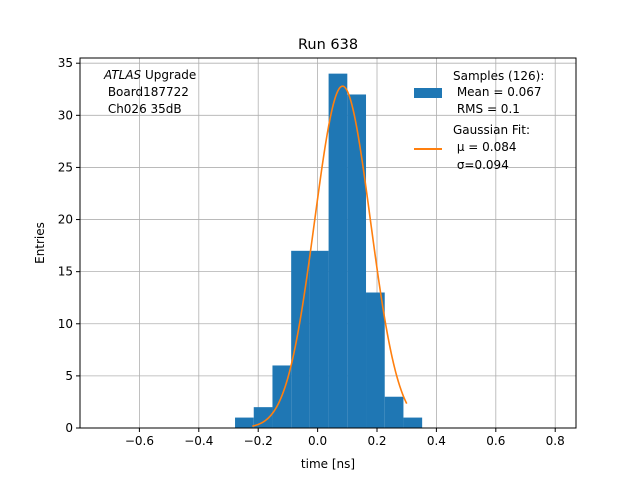  I want to click on x-tick-label-6: 0.6, so click(495, 441).